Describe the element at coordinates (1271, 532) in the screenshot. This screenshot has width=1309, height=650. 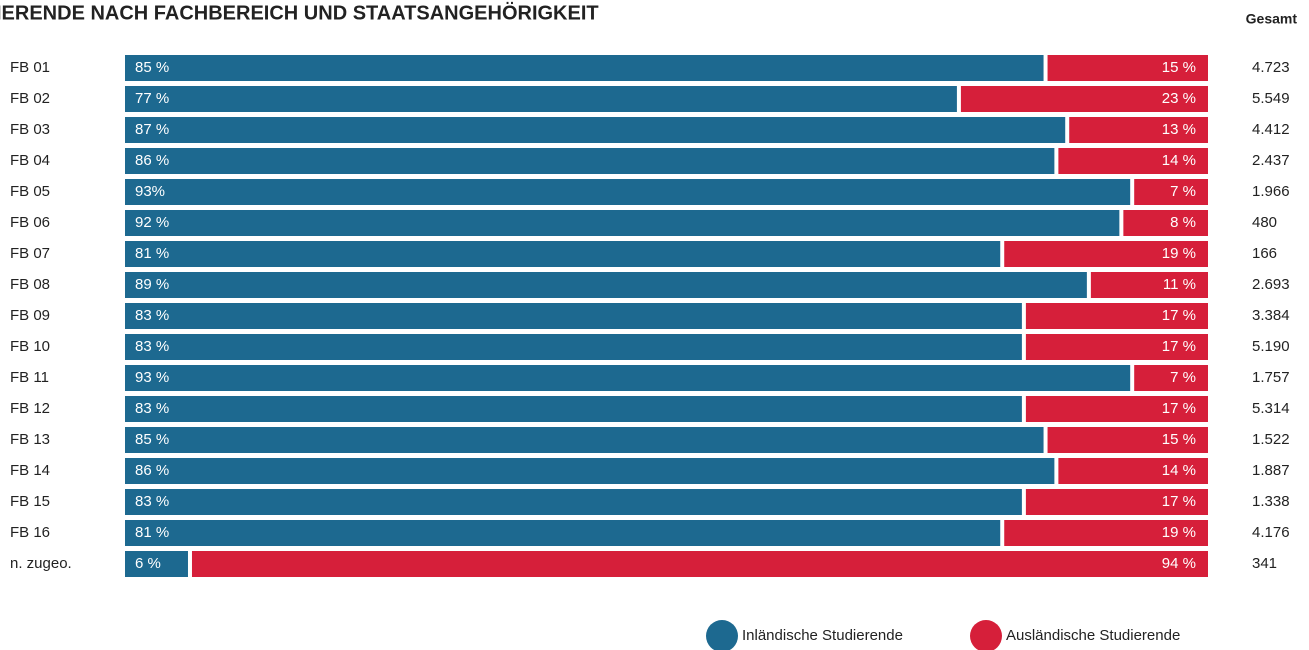
I see `total-label: 4.176` at that location.